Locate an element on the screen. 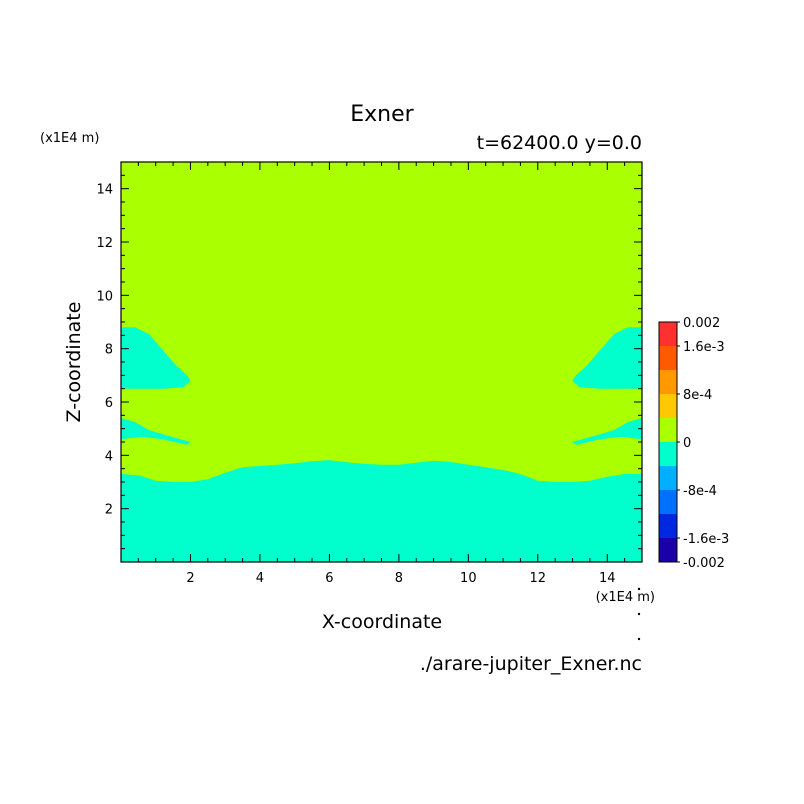 The width and height of the screenshot is (804, 804). x-tick-label: 2 is located at coordinates (190, 578).